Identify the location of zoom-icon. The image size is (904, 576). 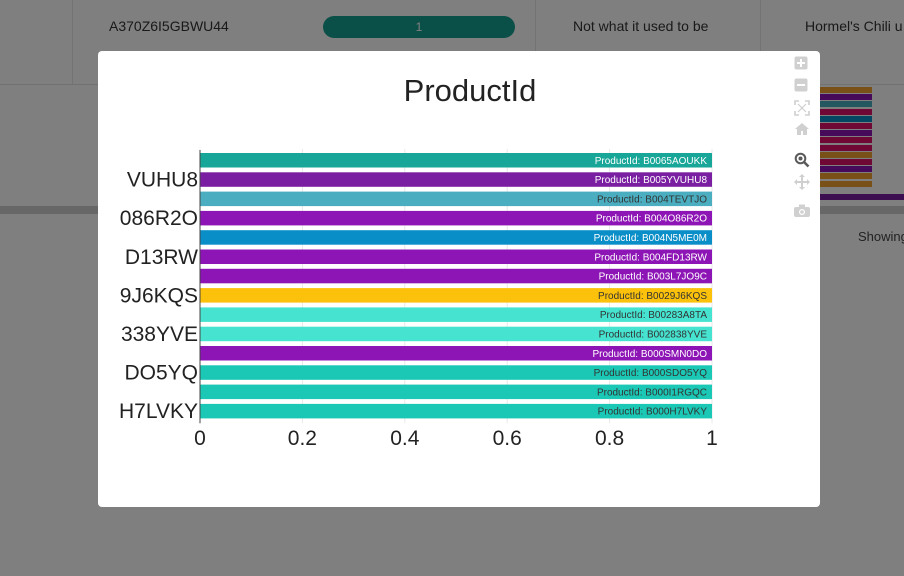
(805, 163).